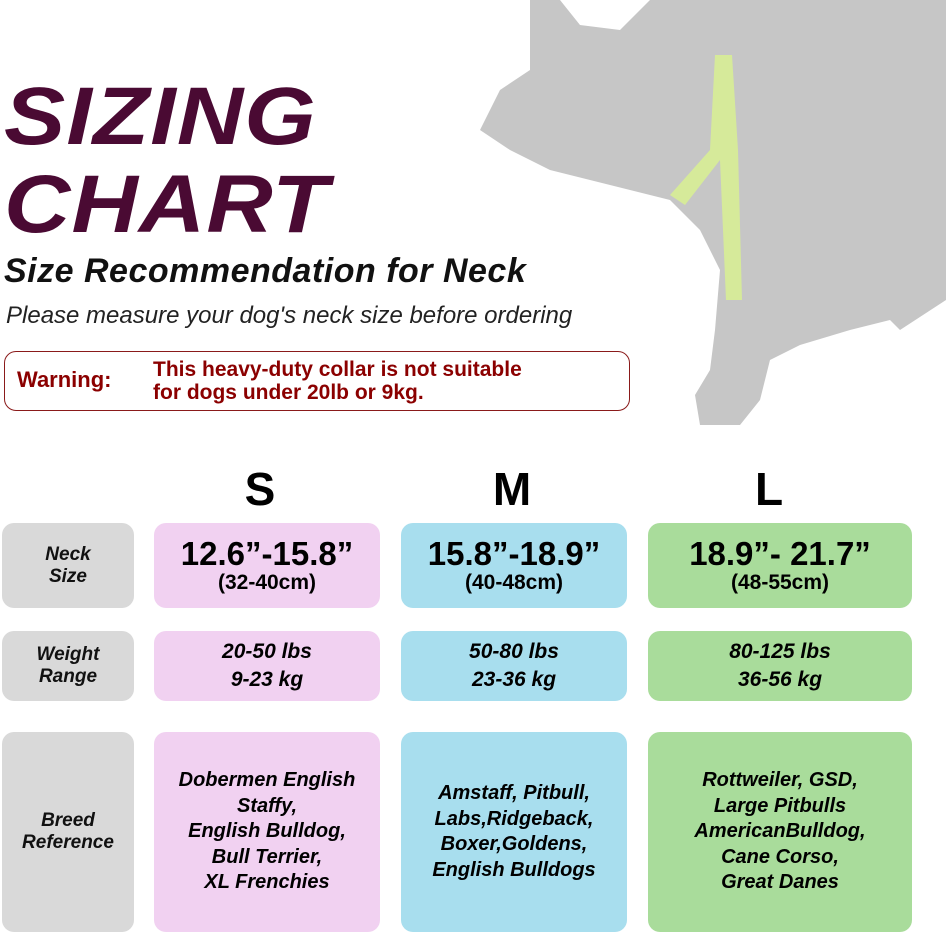 This screenshot has height=936, width=946. What do you see at coordinates (780, 651) in the screenshot?
I see `weight-lbs: 80-125 lbs` at bounding box center [780, 651].